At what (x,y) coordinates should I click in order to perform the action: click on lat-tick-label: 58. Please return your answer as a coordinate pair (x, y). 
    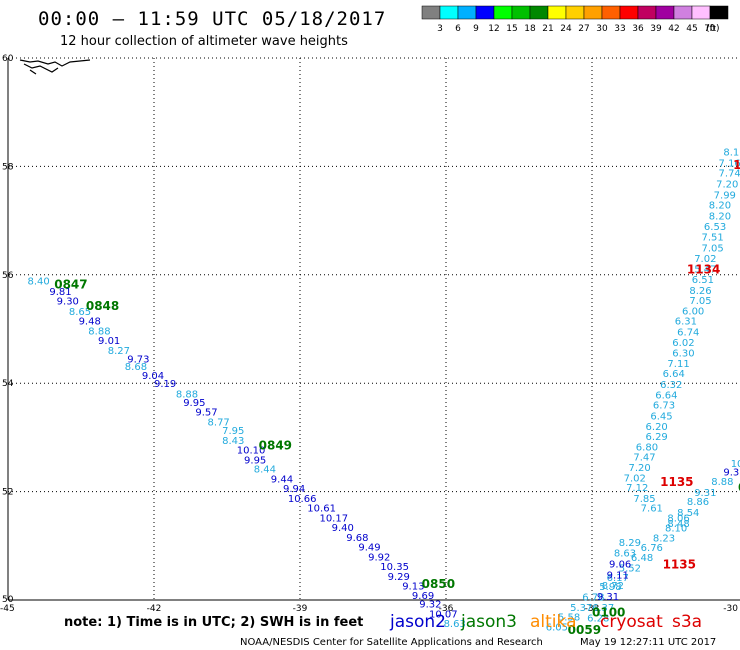
    Looking at the image, I should click on (8, 167).